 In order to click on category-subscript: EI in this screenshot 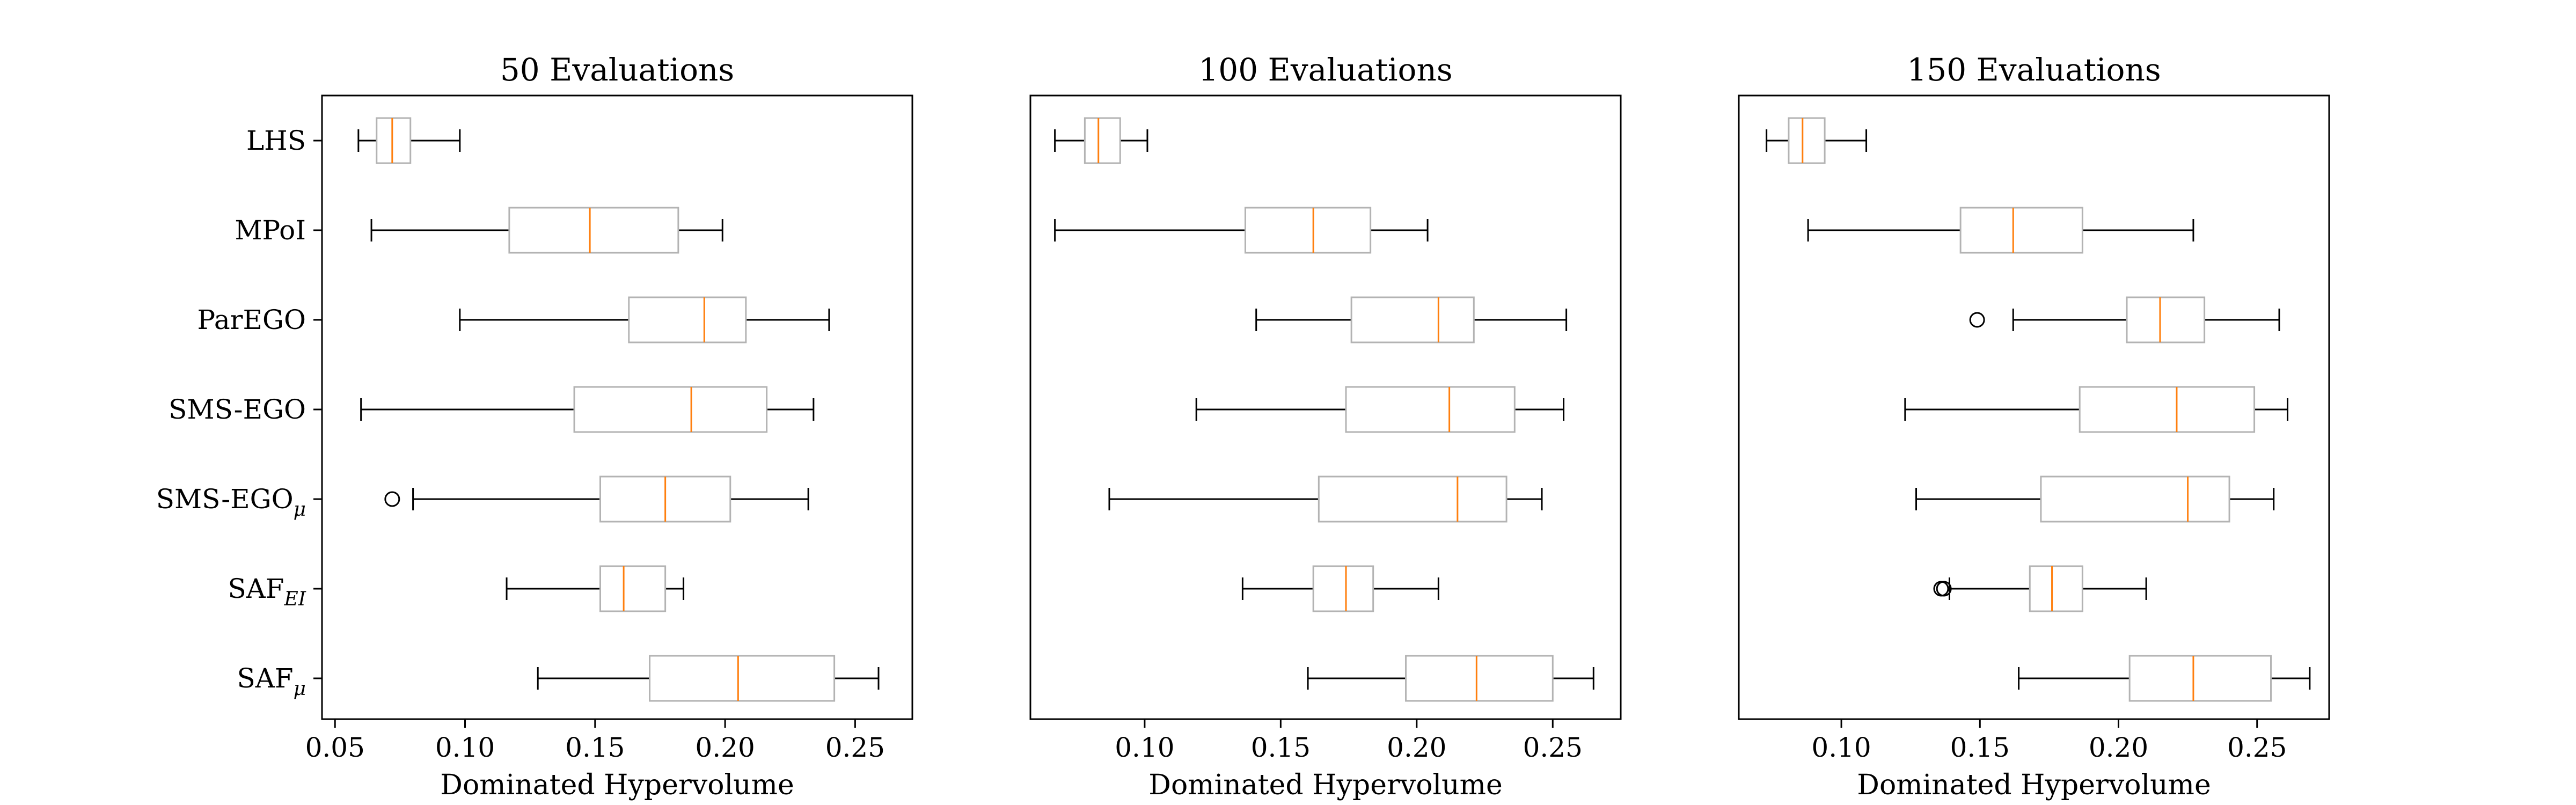, I will do `click(295, 599)`.